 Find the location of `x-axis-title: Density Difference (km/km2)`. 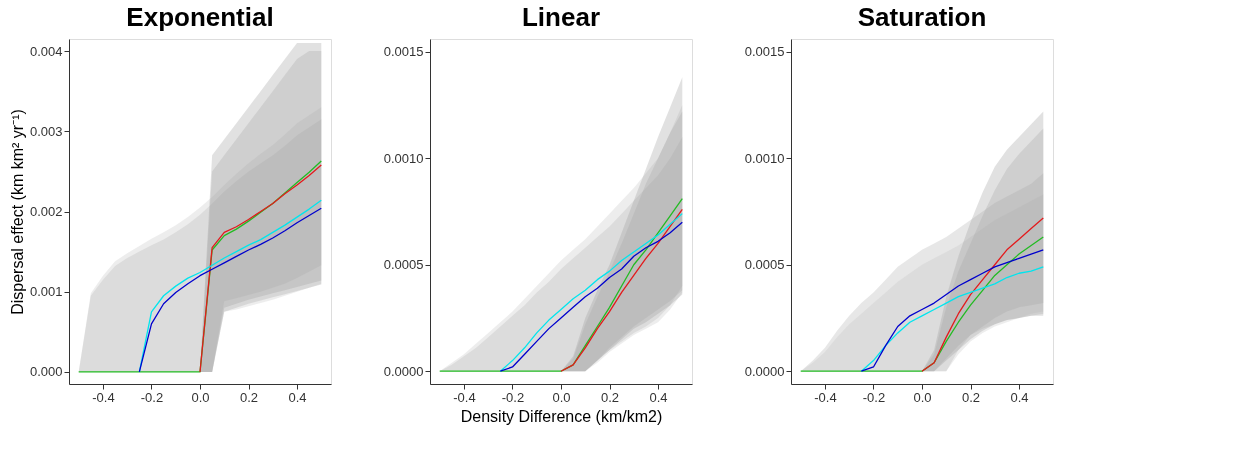

x-axis-title: Density Difference (km/km2) is located at coordinates (561, 416).